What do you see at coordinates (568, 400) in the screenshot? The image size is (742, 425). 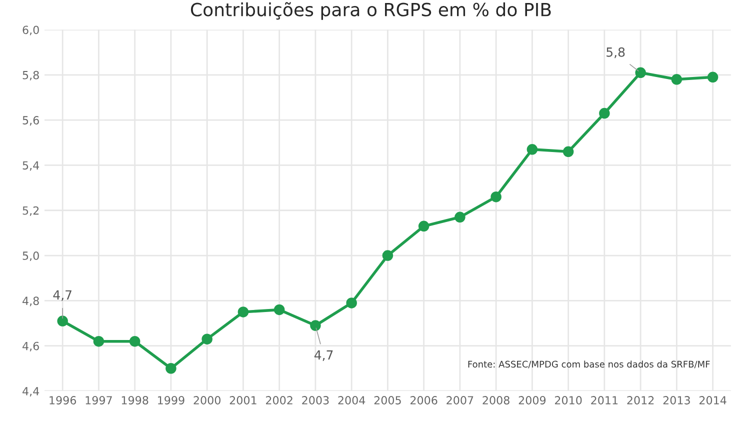 I see `x-tick-label: 2010` at bounding box center [568, 400].